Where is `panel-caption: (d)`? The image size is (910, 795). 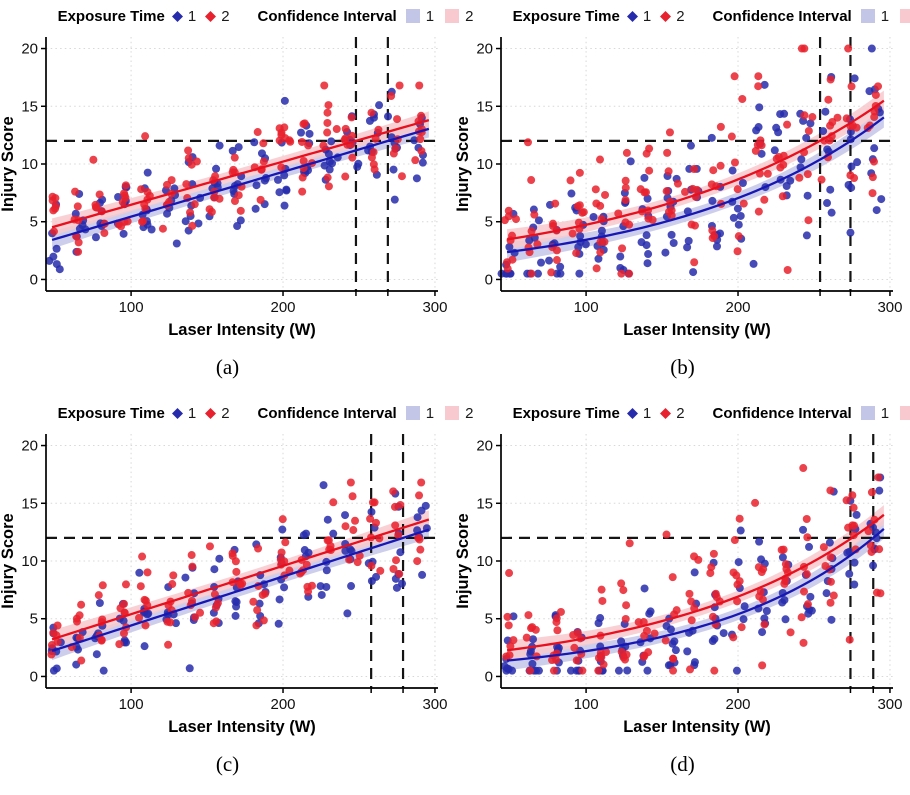
panel-caption: (d) is located at coordinates (682, 764).